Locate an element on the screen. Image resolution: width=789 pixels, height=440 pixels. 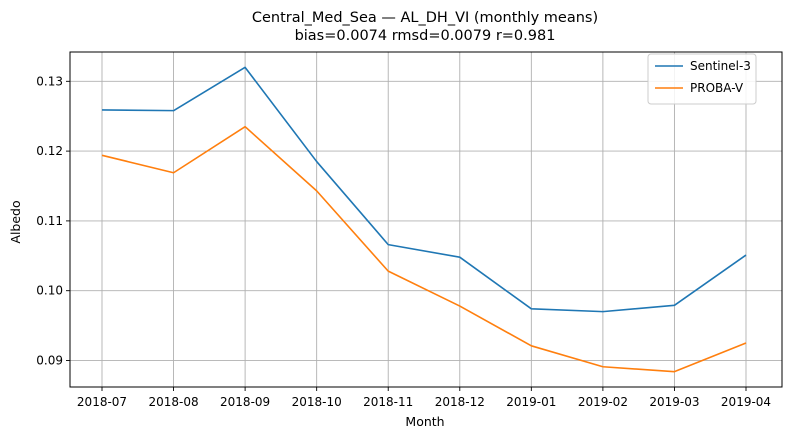
chart-subtitle: bias=0.0074 rmsd=0.0079 r=0.981 is located at coordinates (425, 36).